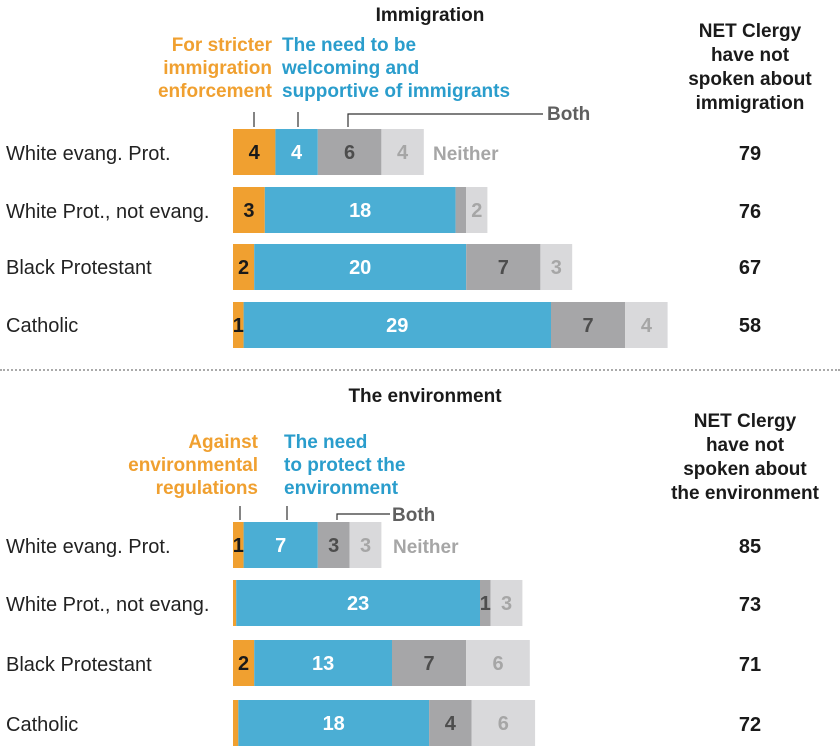  I want to click on bar-label-imm-r2-neither: 3, so click(556, 268).